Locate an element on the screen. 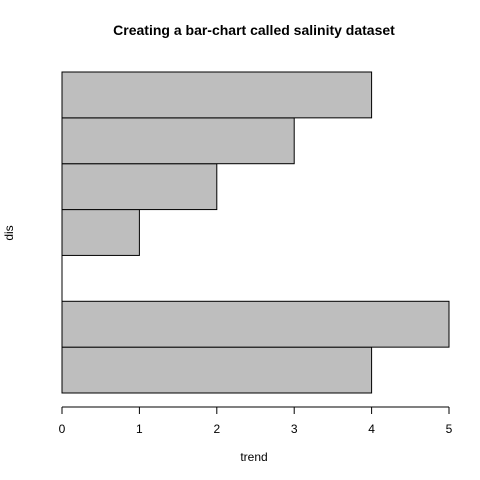  x-tick-label: 5 is located at coordinates (449, 429).